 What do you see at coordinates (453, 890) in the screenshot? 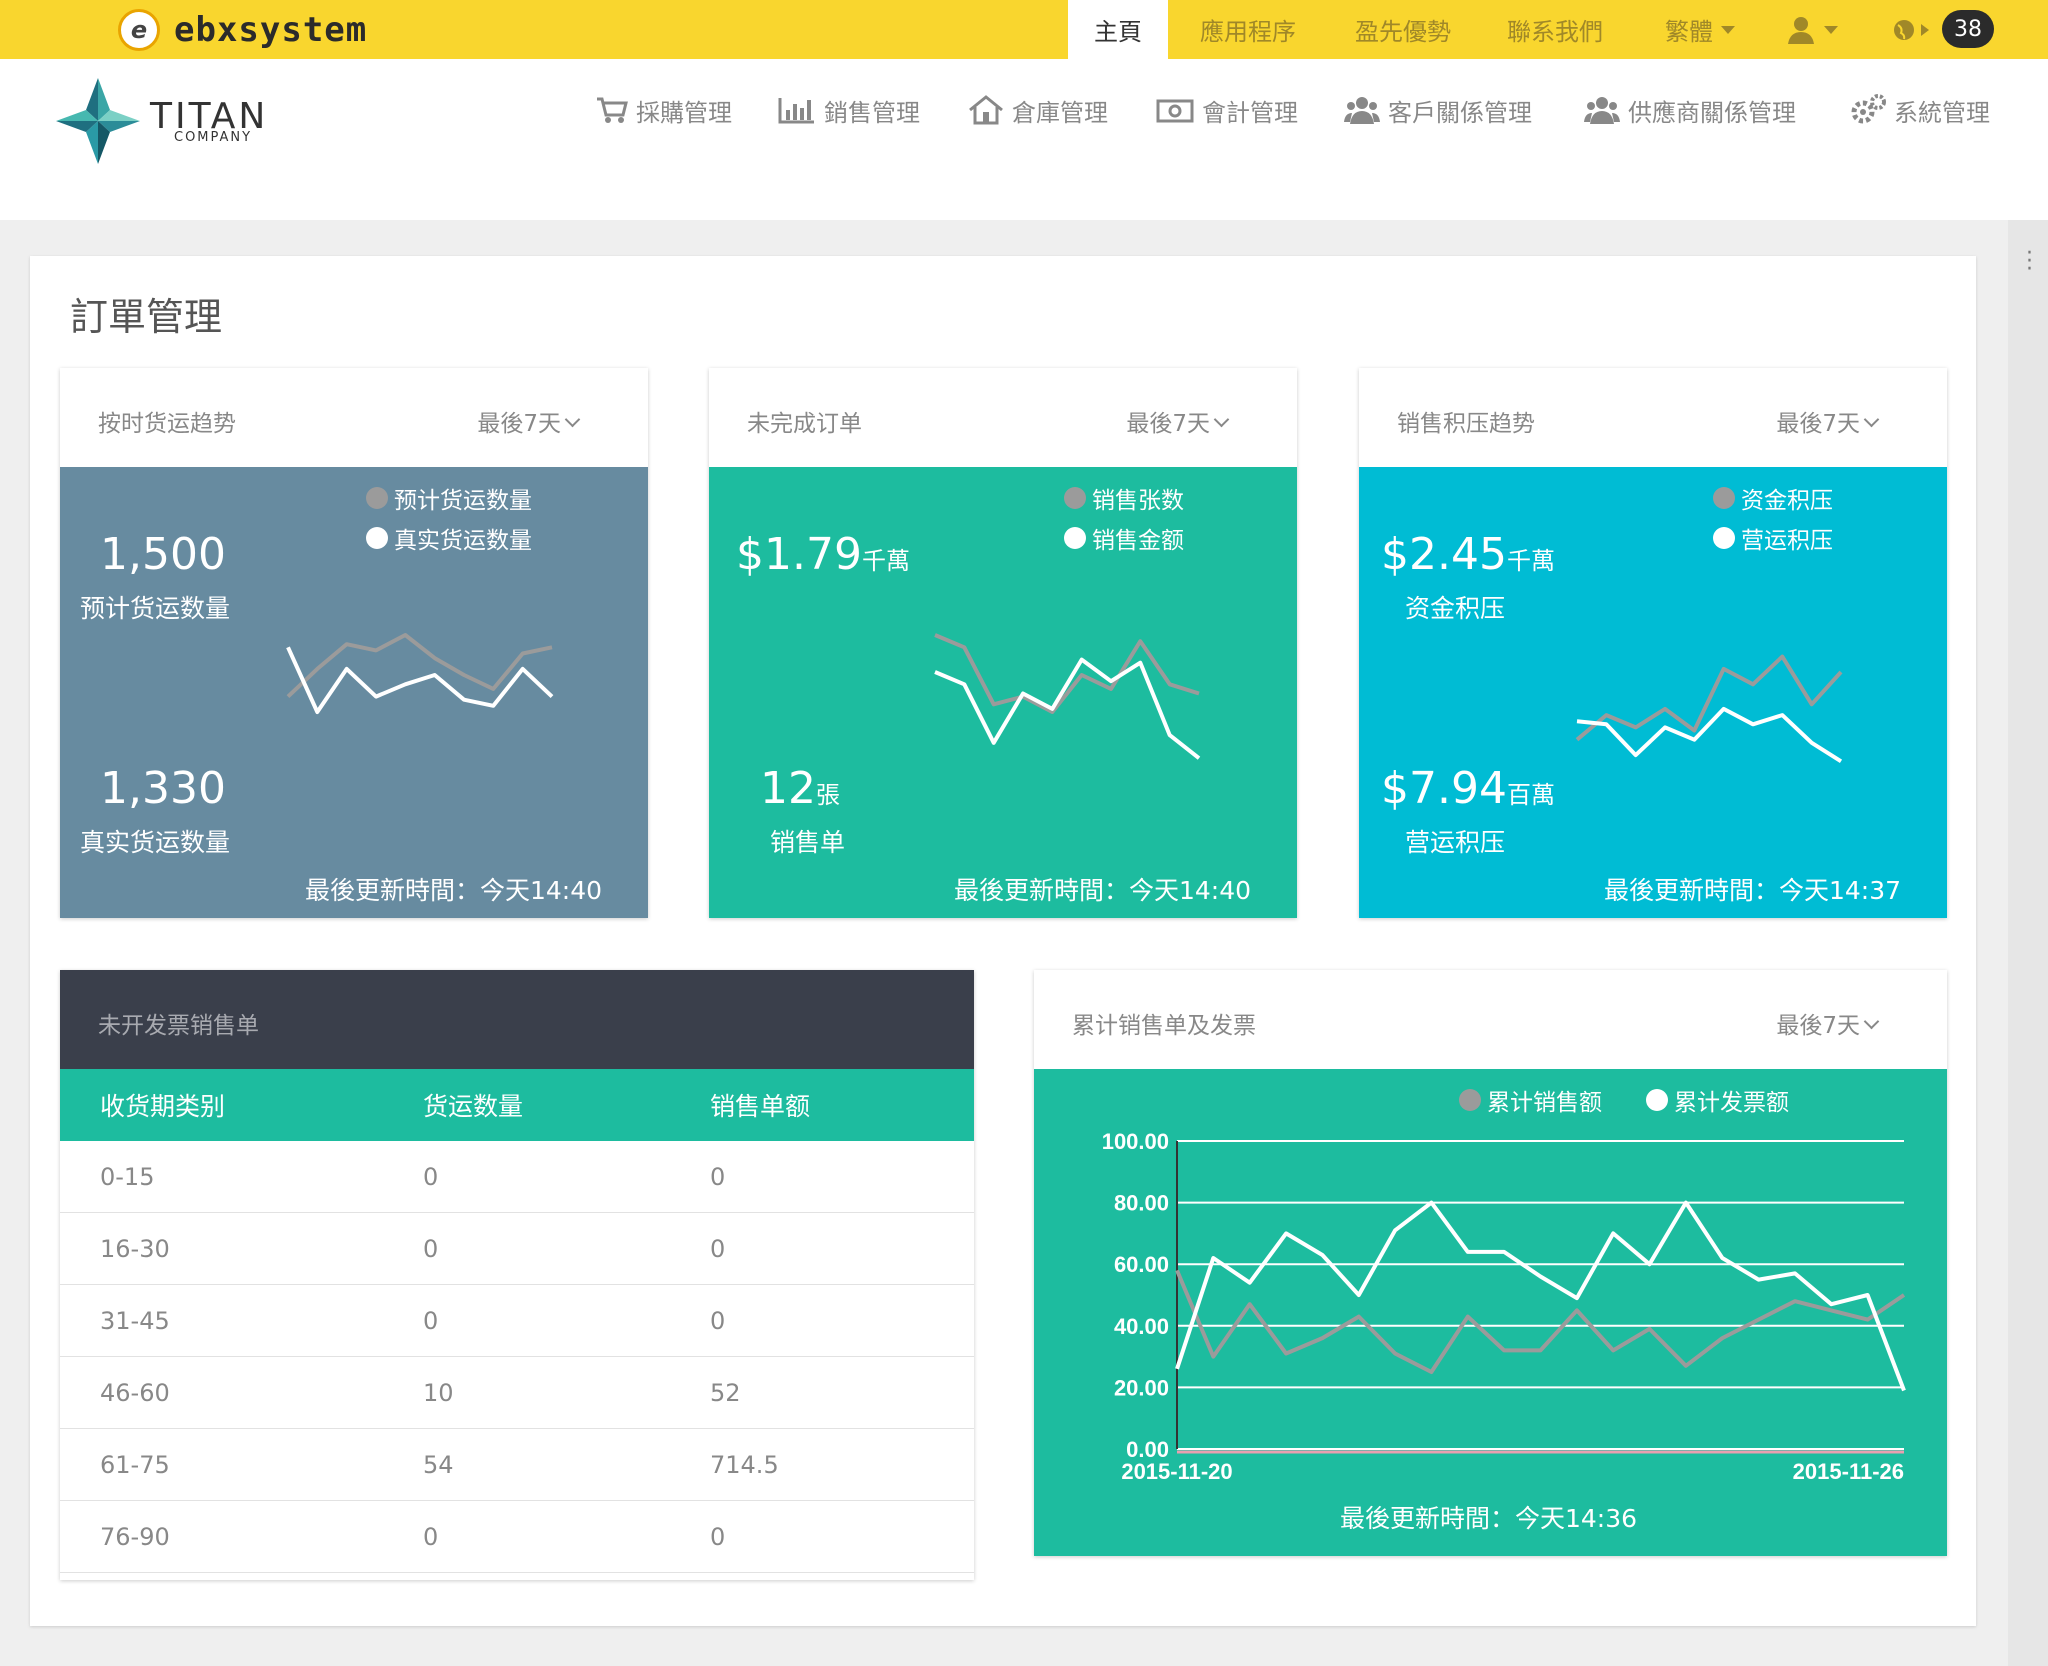
I see `last-updated: 最後更新時間：今天14:40` at bounding box center [453, 890].